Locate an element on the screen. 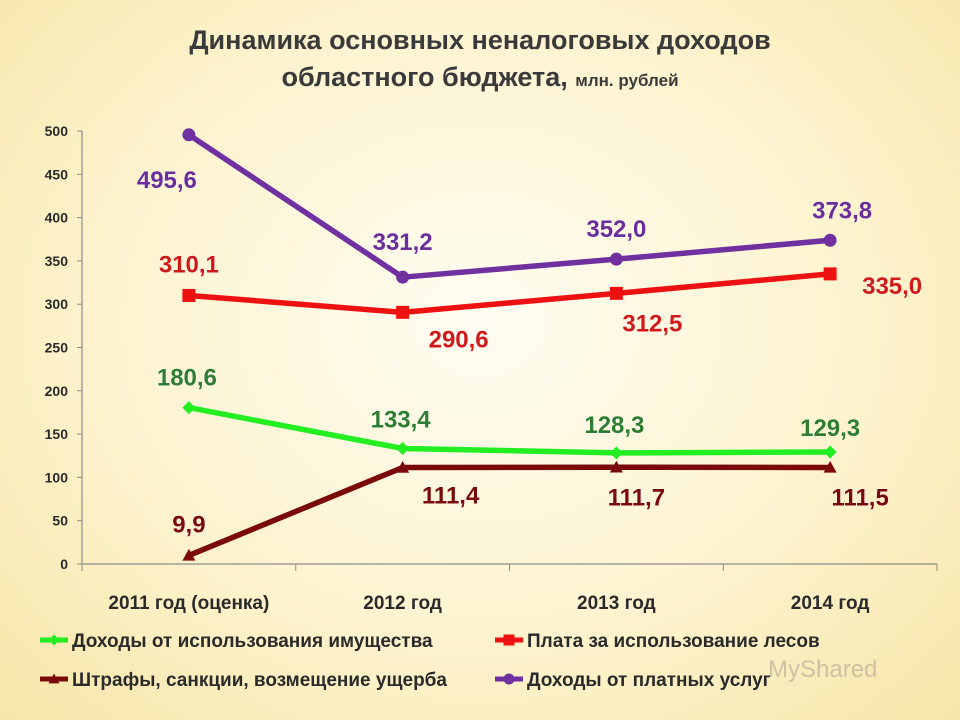 This screenshot has width=960, height=720. x-tick-label: 2013 год is located at coordinates (616, 603).